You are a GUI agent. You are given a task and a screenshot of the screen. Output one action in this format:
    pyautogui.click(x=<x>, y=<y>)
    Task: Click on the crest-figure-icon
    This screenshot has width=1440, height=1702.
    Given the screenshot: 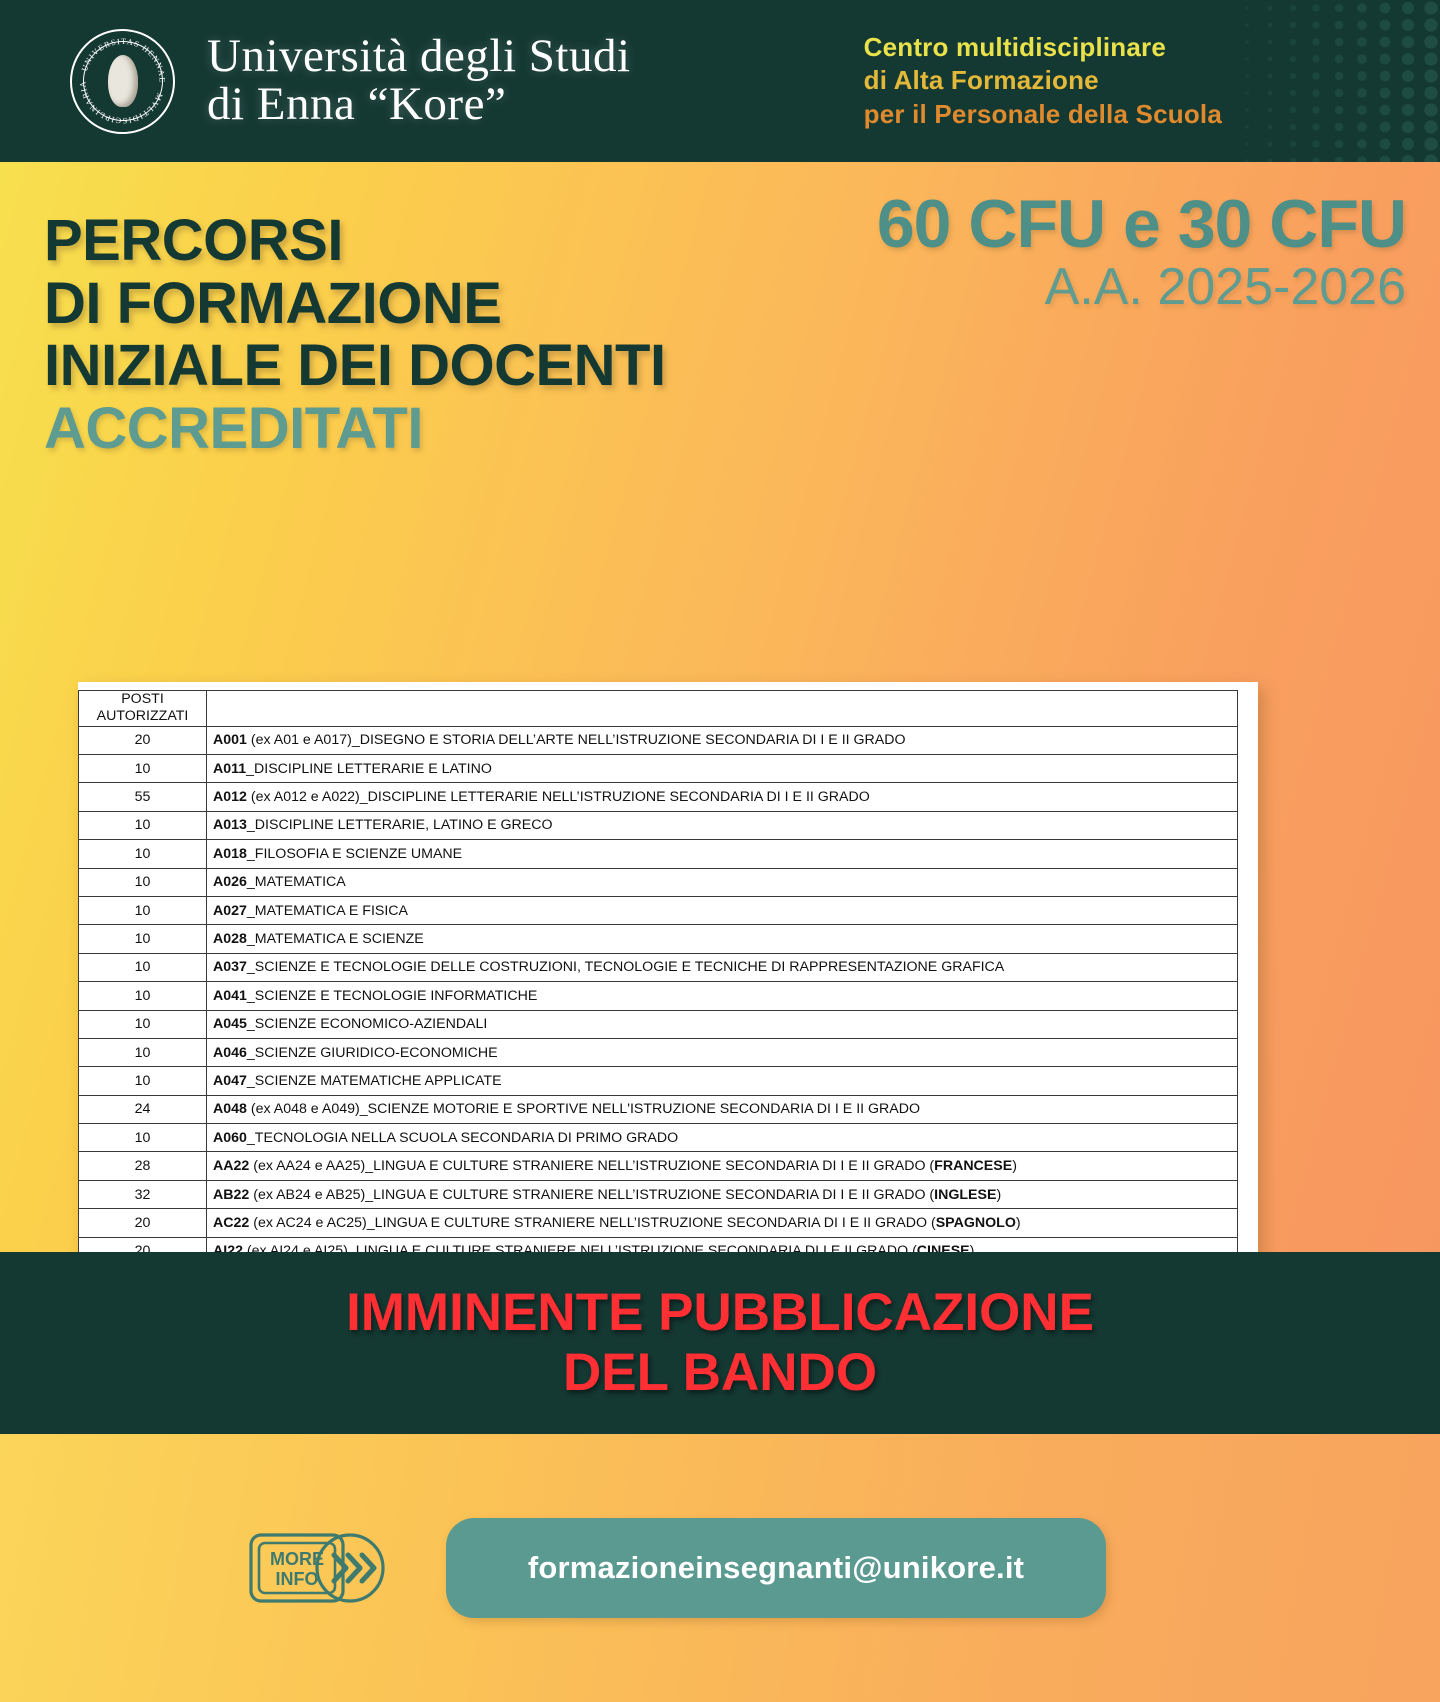 What is the action you would take?
    pyautogui.click(x=122, y=81)
    